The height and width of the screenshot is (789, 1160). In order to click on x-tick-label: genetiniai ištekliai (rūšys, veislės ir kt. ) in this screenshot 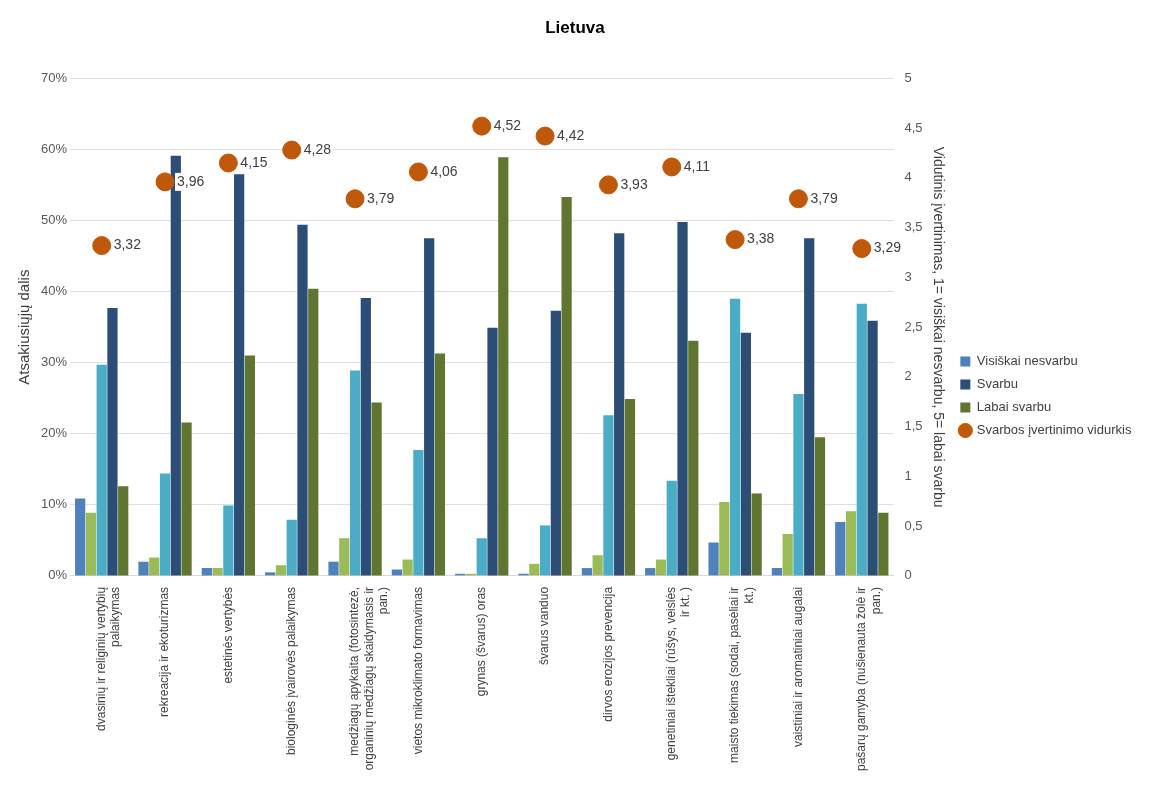, I will do `click(678, 673)`.